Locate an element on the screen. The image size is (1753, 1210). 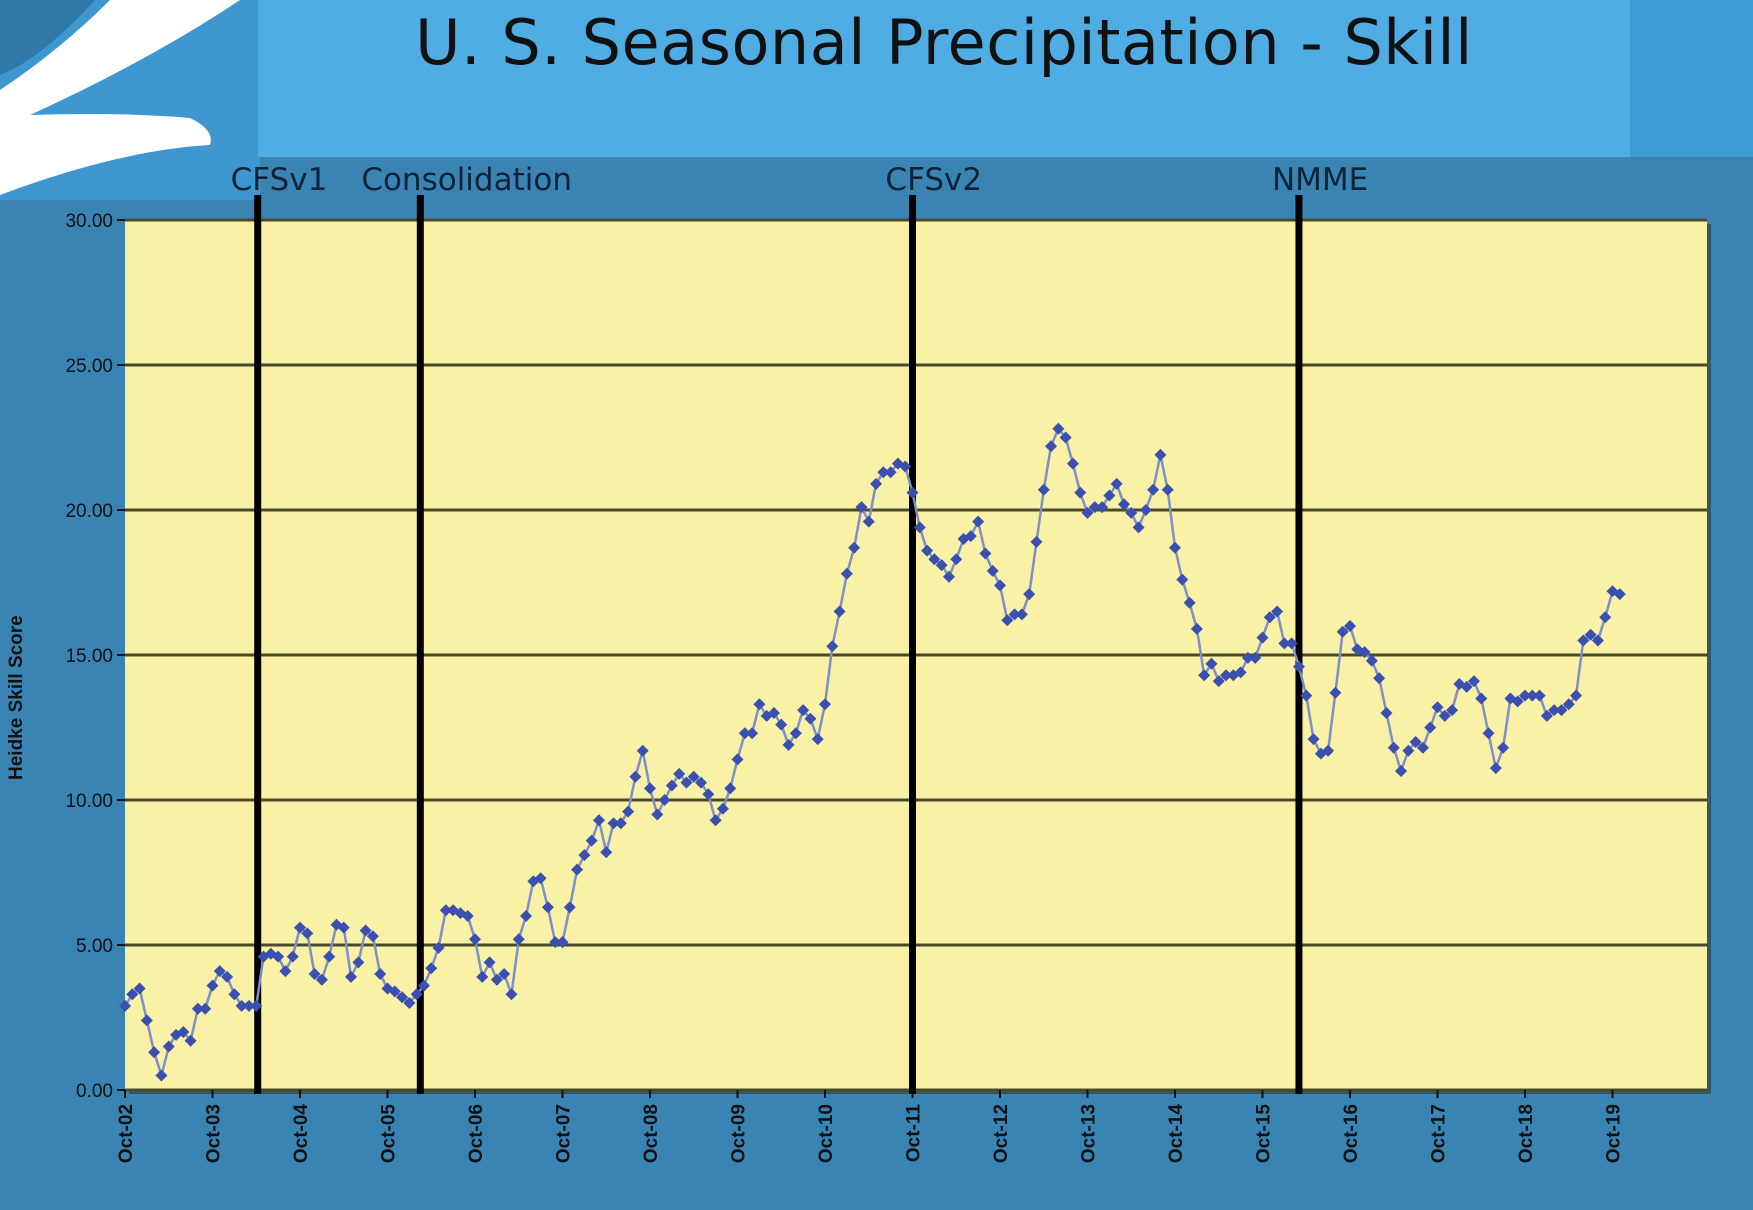
y-tick-label: 15.00 is located at coordinates (89, 656).